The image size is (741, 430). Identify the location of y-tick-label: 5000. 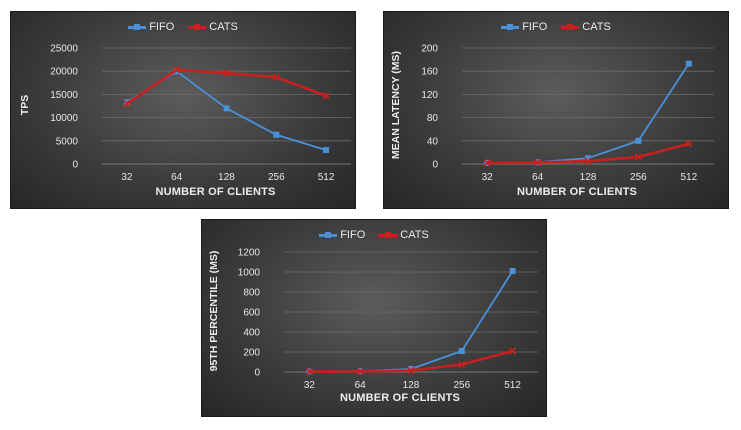
(67, 141).